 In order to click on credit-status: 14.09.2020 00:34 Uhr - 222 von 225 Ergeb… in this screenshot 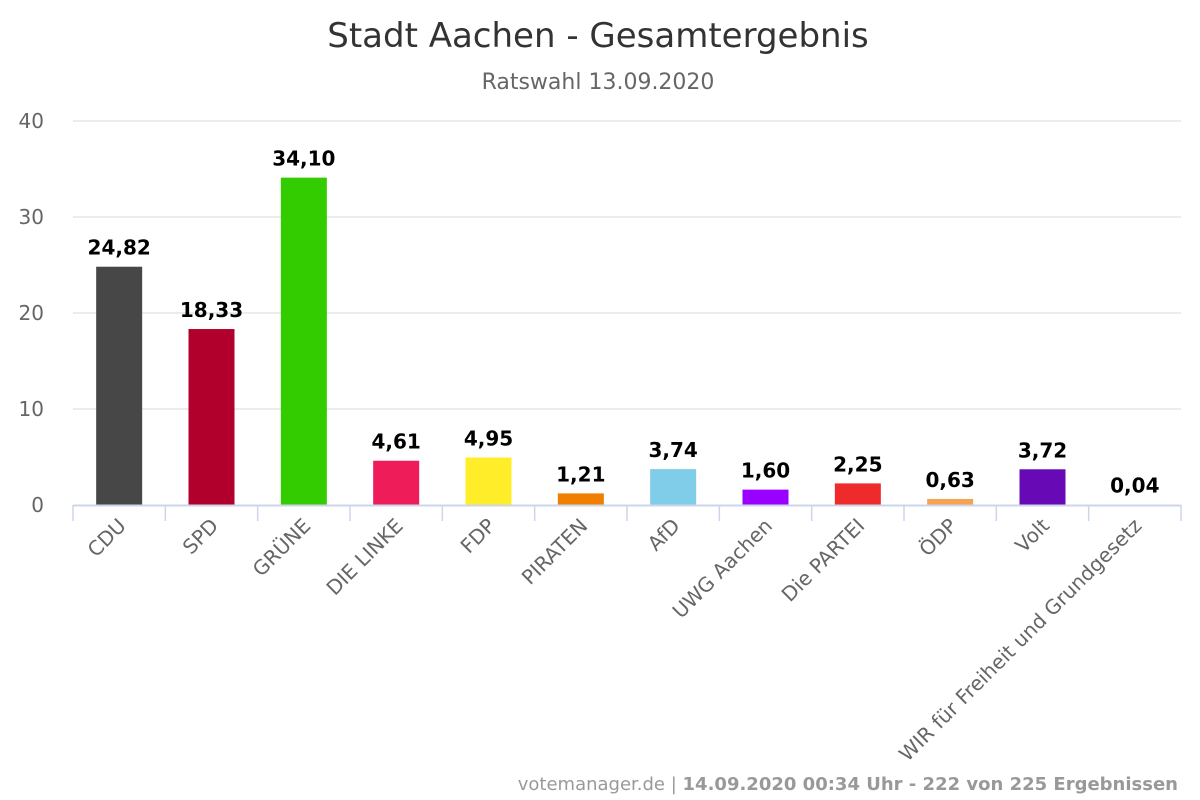, I will do `click(930, 784)`.